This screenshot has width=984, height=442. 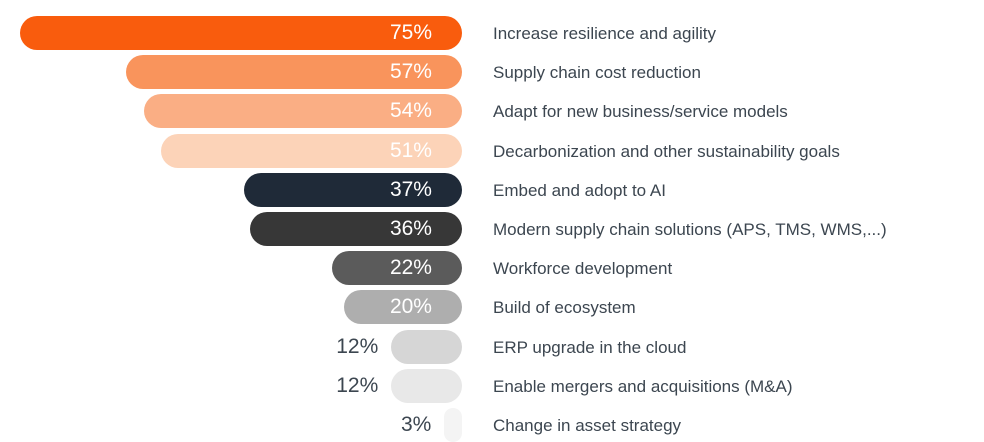 What do you see at coordinates (492, 346) in the screenshot?
I see `bar-row: 12% ERP upgrade in the cloud` at bounding box center [492, 346].